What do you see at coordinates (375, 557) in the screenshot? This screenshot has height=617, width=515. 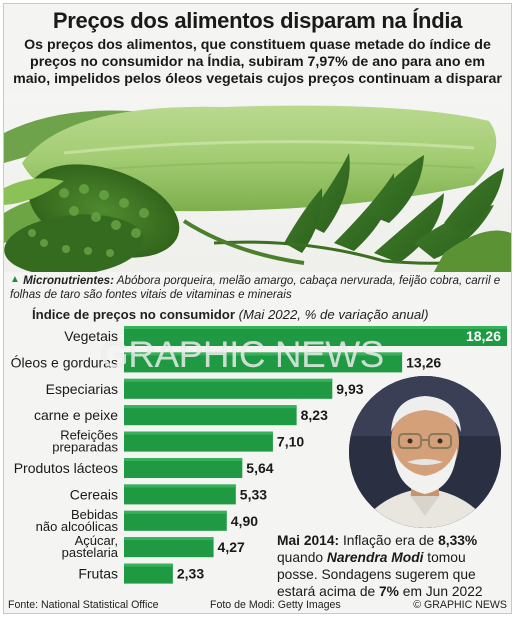 I see `callout-name: Narendra Modi` at bounding box center [375, 557].